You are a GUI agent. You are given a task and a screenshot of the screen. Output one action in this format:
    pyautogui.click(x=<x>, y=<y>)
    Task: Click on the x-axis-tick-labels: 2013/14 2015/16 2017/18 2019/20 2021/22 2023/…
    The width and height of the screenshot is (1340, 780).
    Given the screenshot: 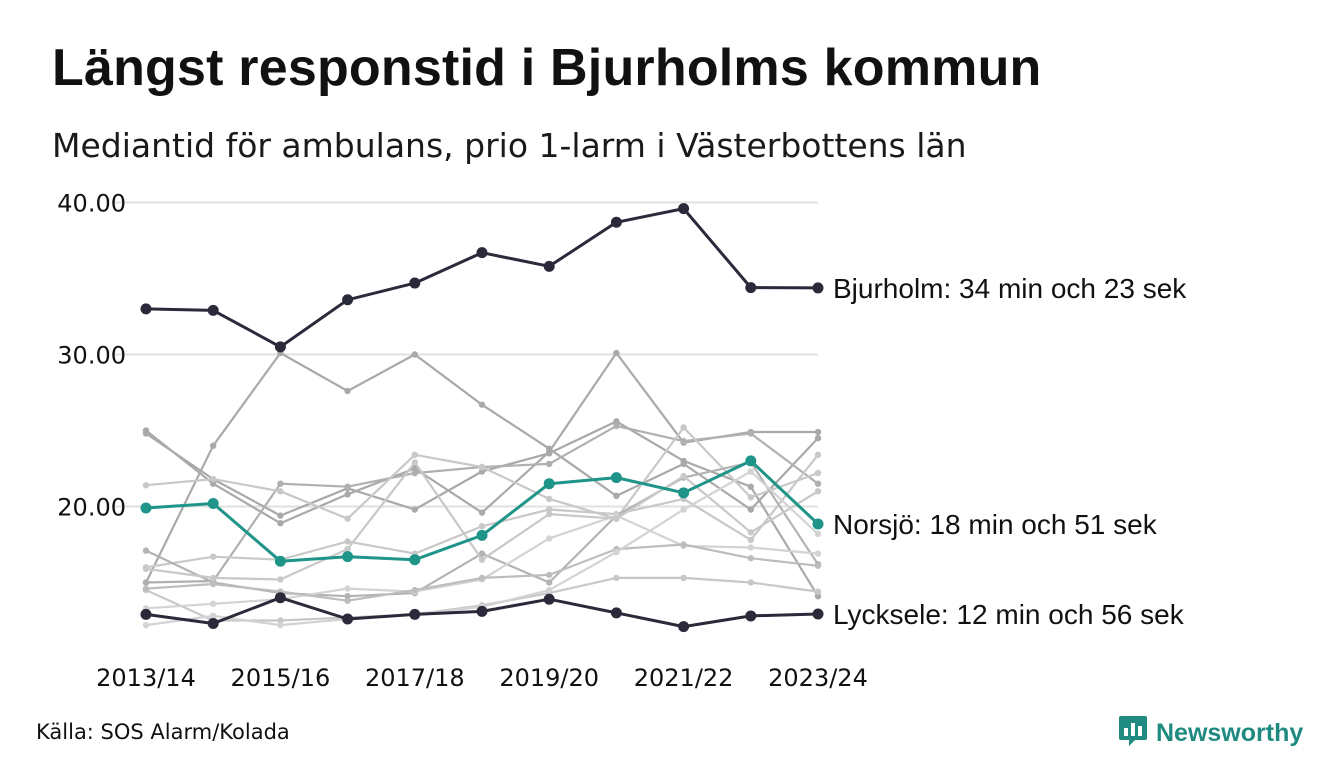 What is the action you would take?
    pyautogui.click(x=482, y=678)
    